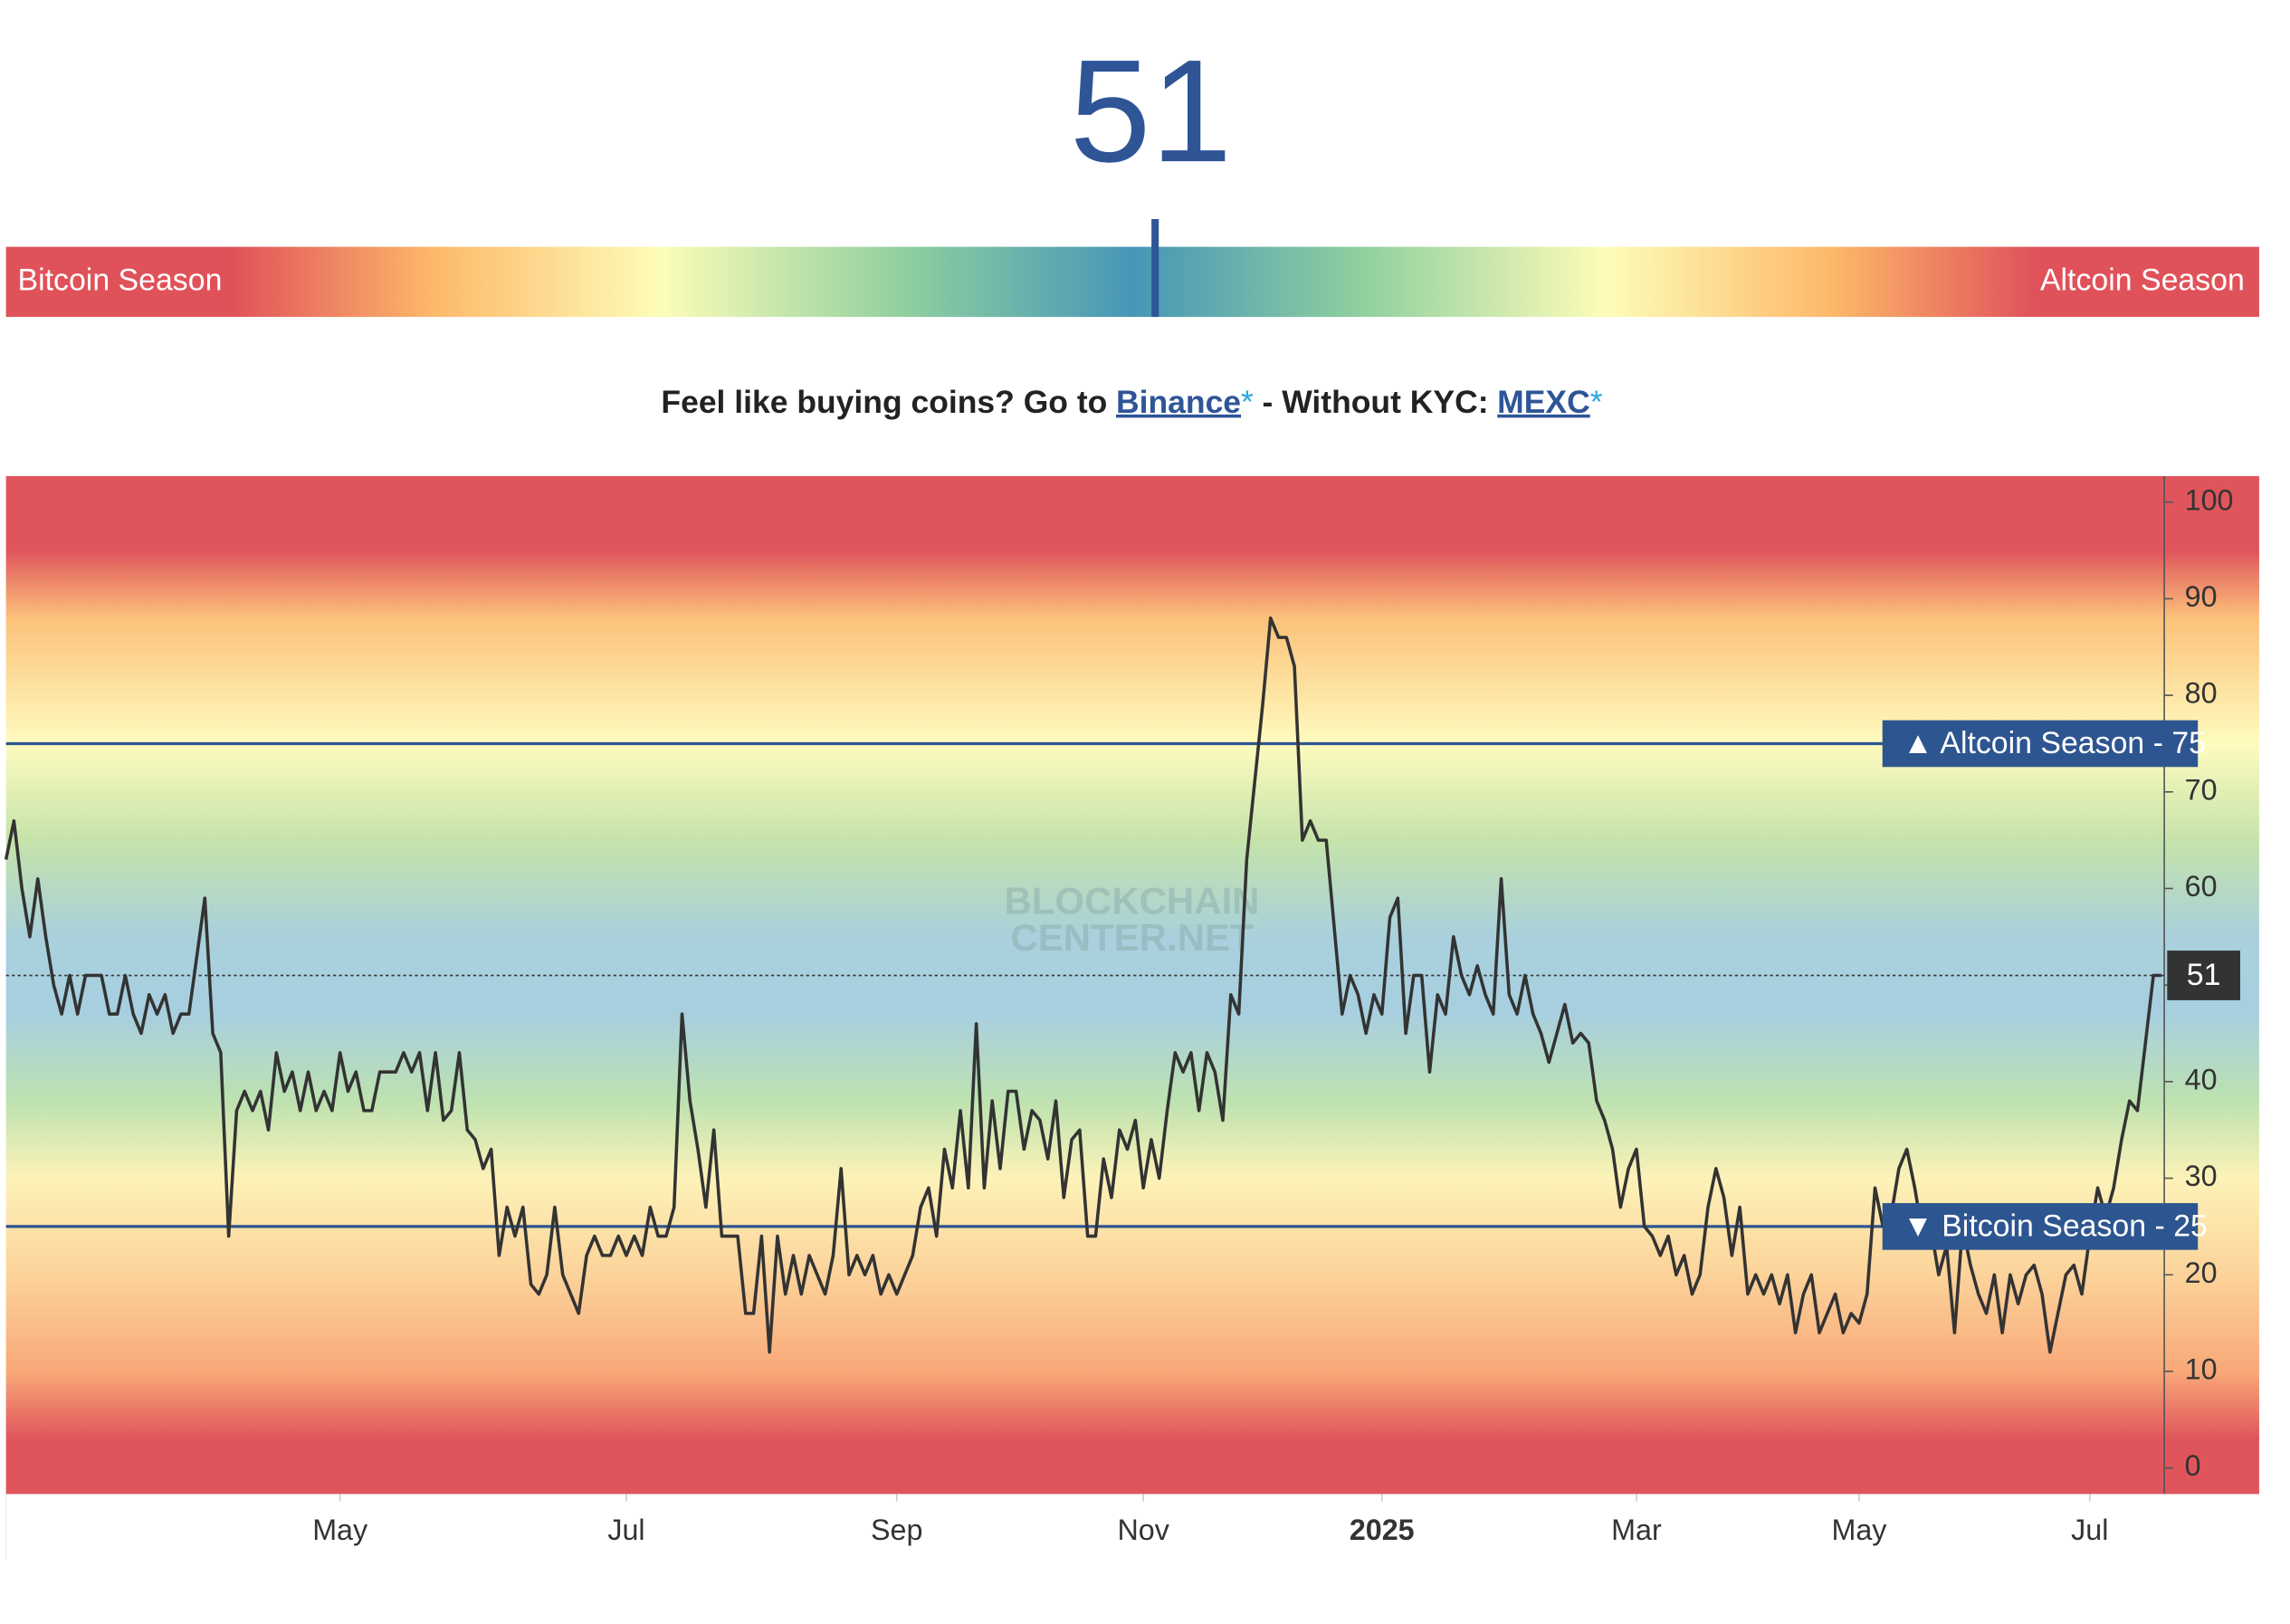 Image resolution: width=2290 pixels, height=1624 pixels. Describe the element at coordinates (121, 280) in the screenshot. I see `bar-left-label: Bitcoin Season` at that location.